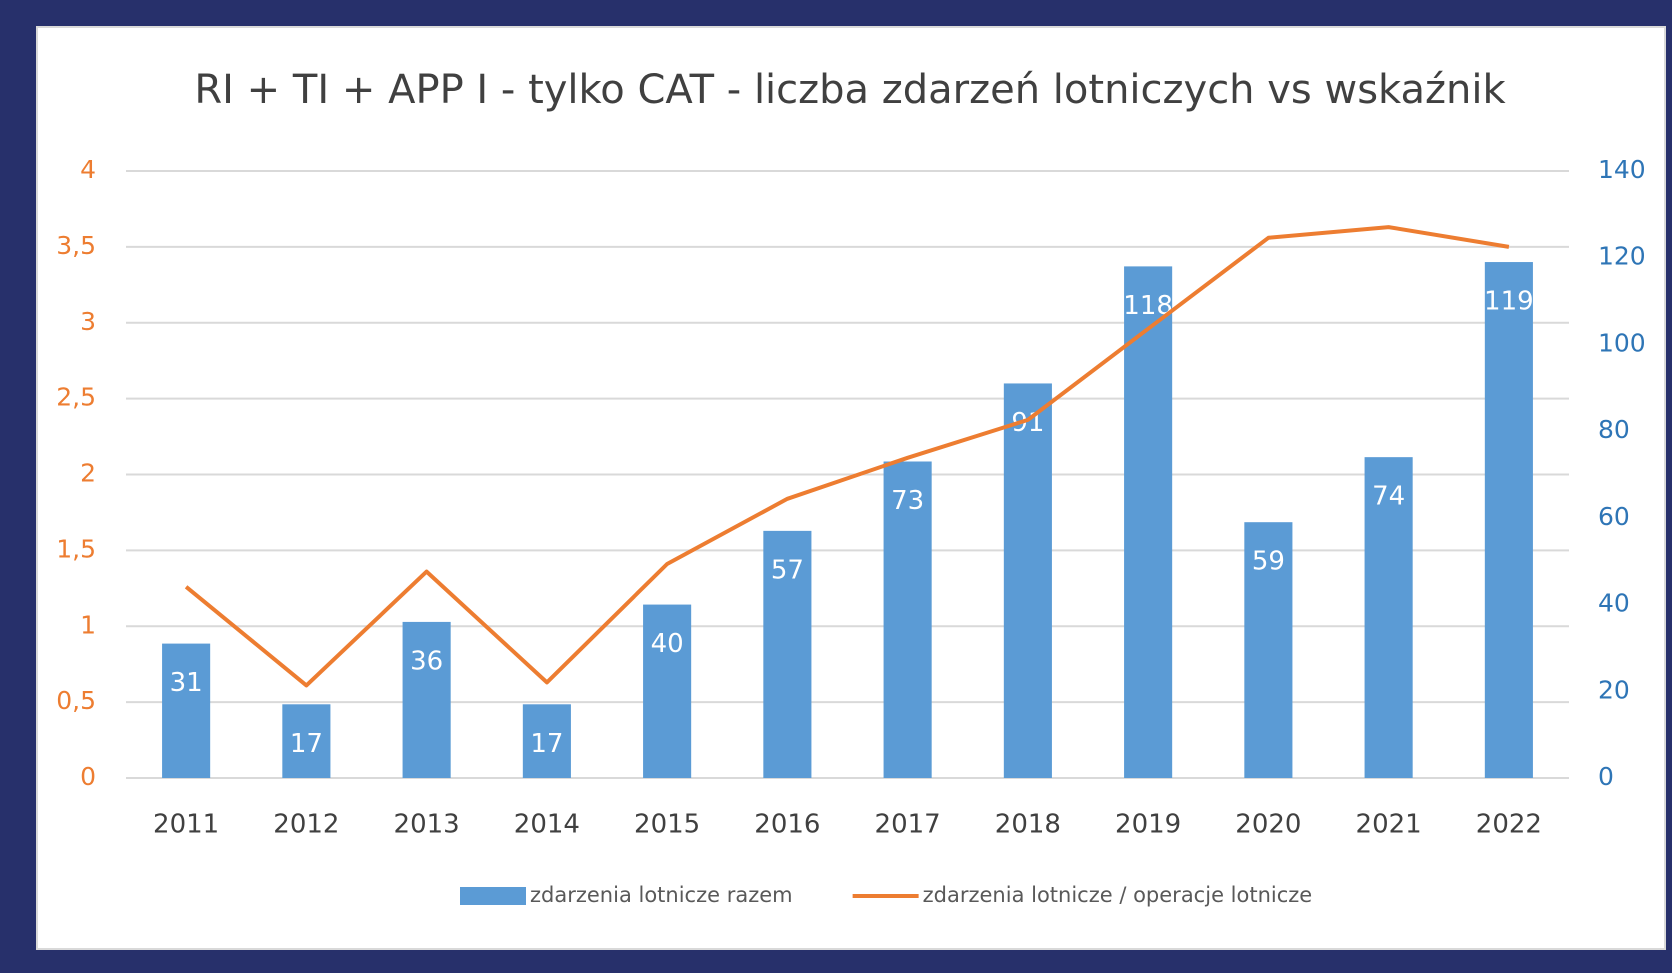  I want to click on y2-tick-label: 80, so click(1614, 429).